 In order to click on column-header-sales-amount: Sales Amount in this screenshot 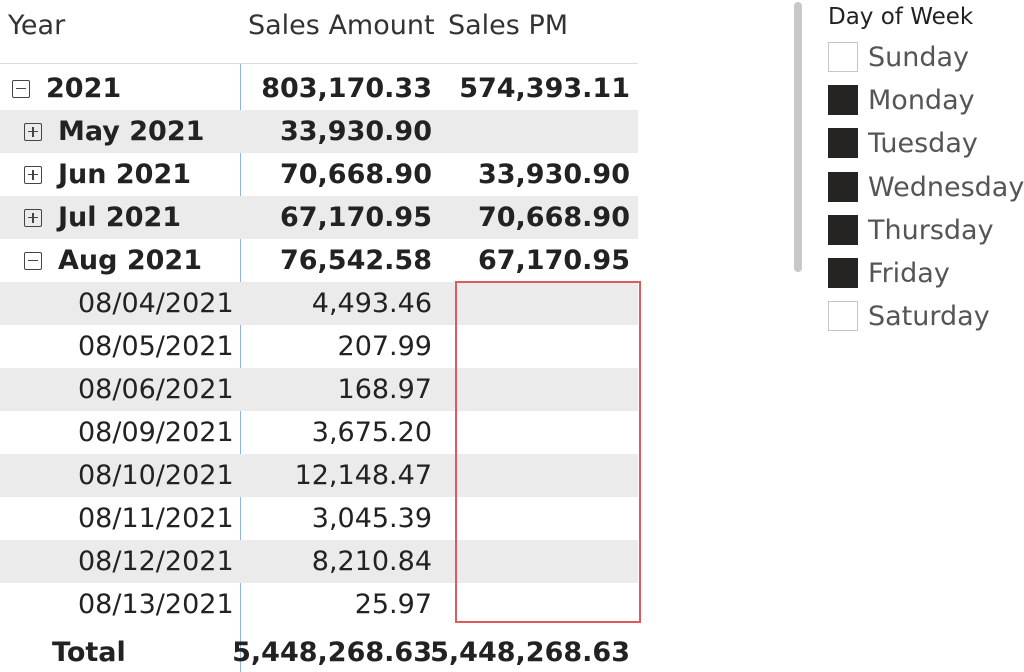, I will do `click(341, 25)`.